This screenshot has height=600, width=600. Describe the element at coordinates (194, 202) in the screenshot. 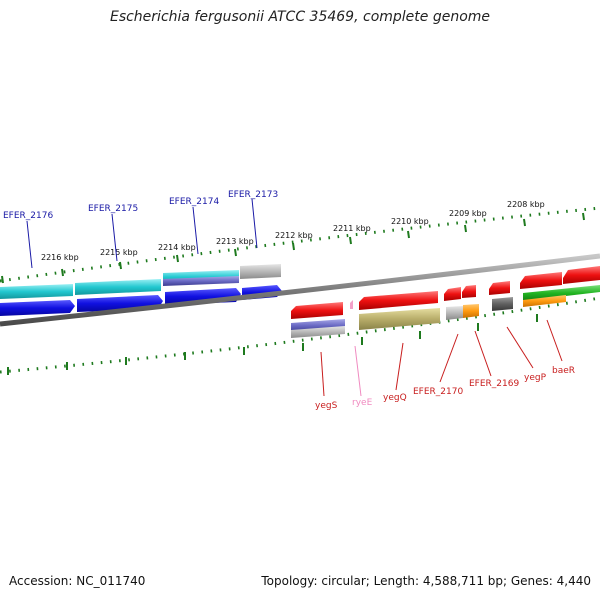

I see `gene-label-efer-2174: EFER_2174` at that location.